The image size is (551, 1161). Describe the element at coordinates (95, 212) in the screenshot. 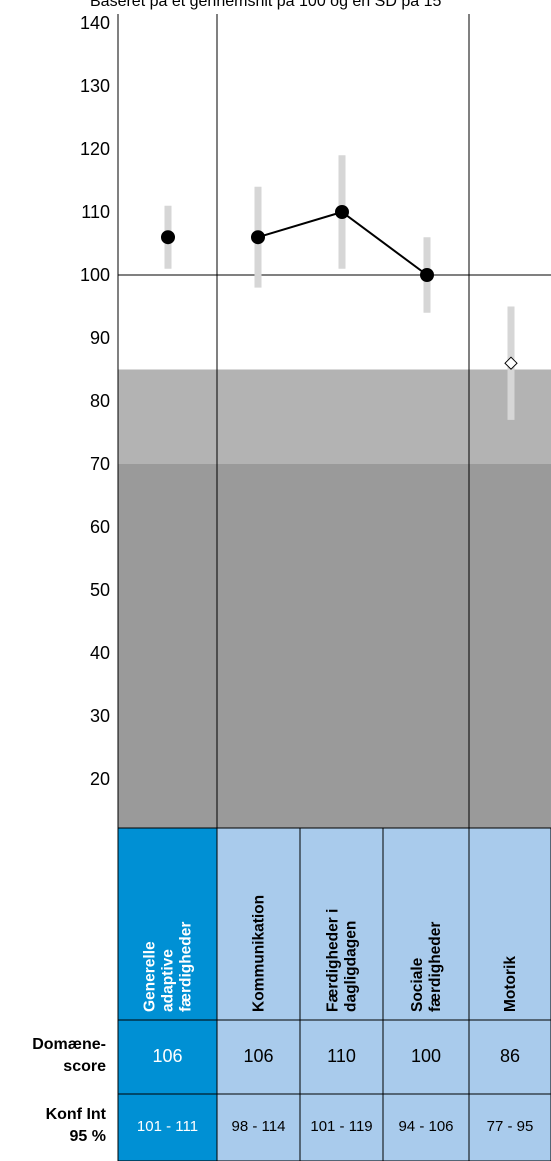

I see `y-tick-label: 110` at that location.